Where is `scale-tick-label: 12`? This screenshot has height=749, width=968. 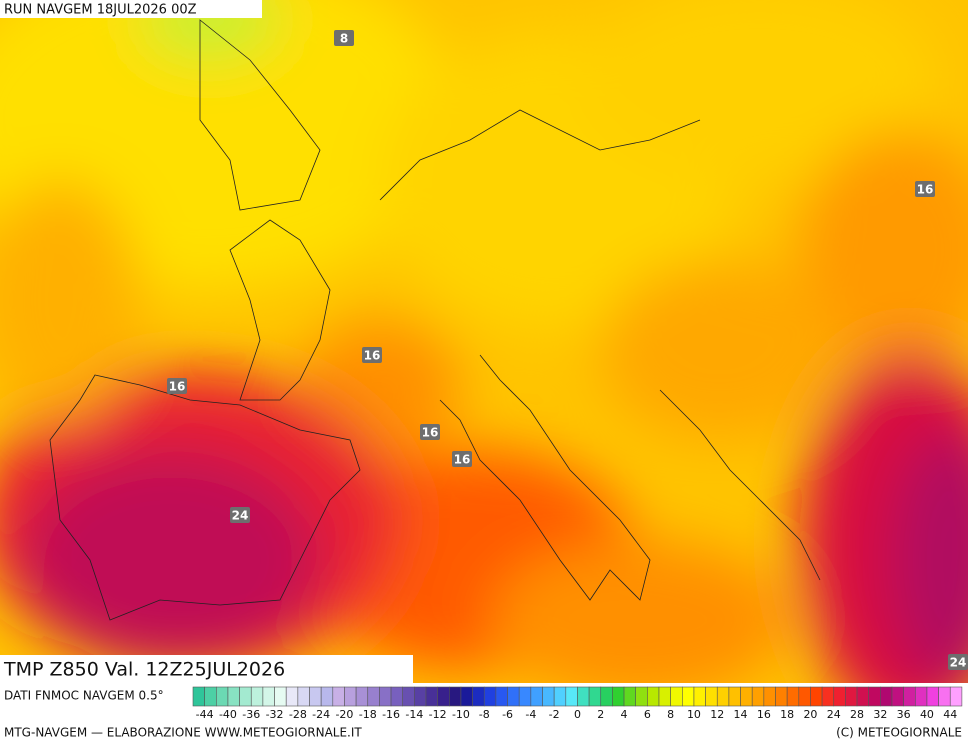
scale-tick-label: 12 is located at coordinates (717, 714).